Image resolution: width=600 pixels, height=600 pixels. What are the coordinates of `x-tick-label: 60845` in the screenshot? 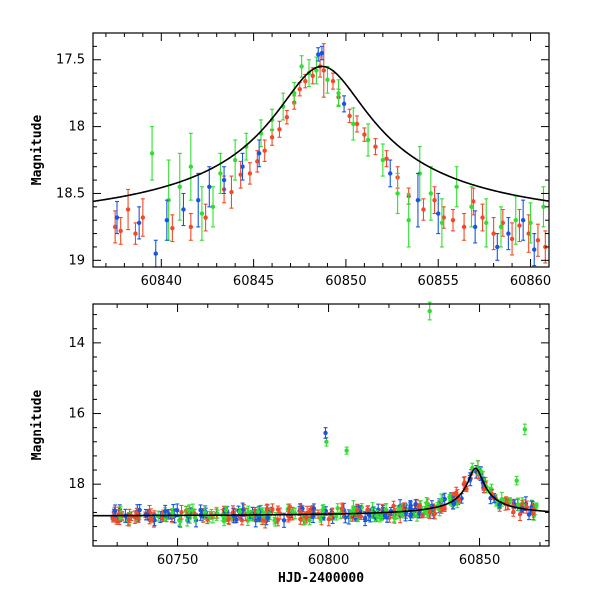 It's located at (253, 281).